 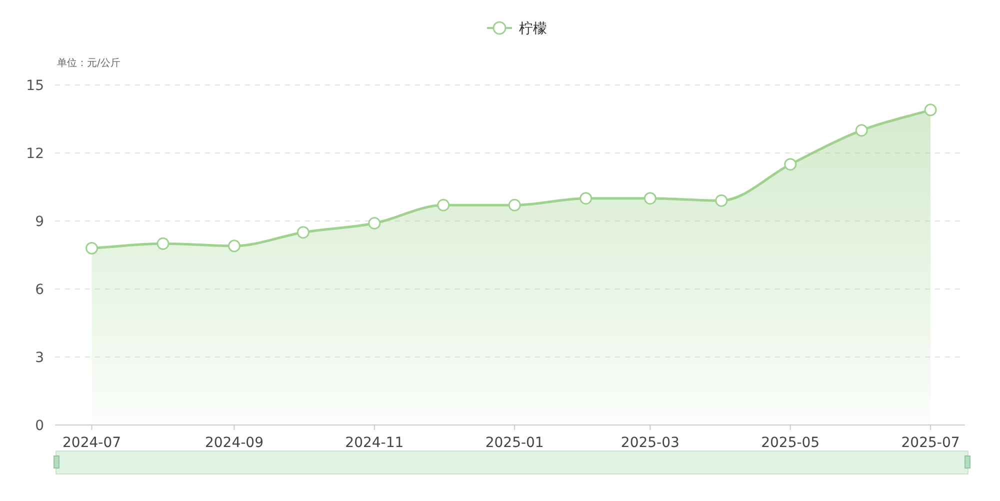 I want to click on y-tick-label: 3, so click(x=39, y=358).